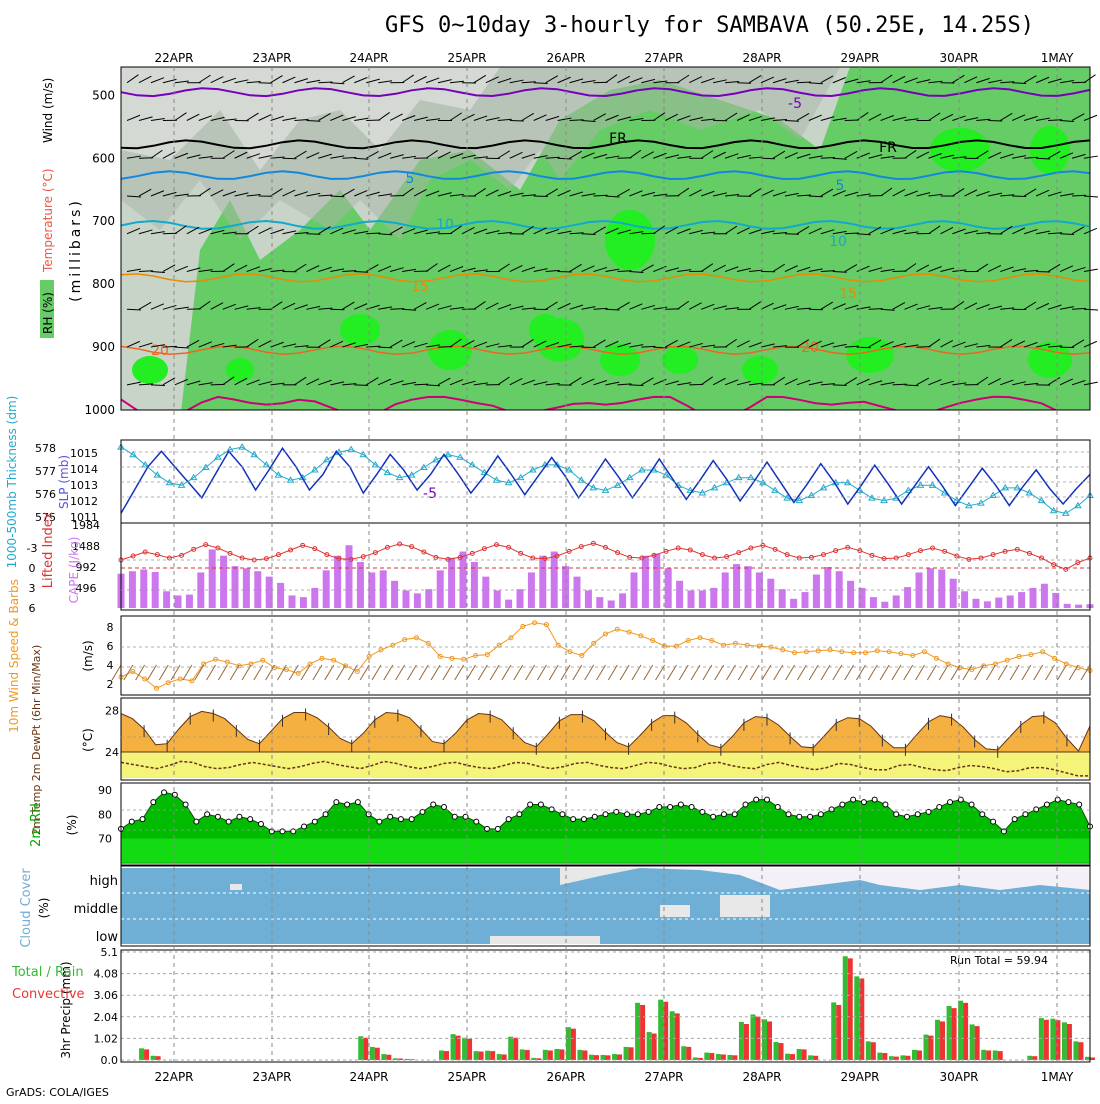 This screenshot has width=1100, height=1104. What do you see at coordinates (605, 765) in the screenshot?
I see `dewpoint-fill` at bounding box center [605, 765].